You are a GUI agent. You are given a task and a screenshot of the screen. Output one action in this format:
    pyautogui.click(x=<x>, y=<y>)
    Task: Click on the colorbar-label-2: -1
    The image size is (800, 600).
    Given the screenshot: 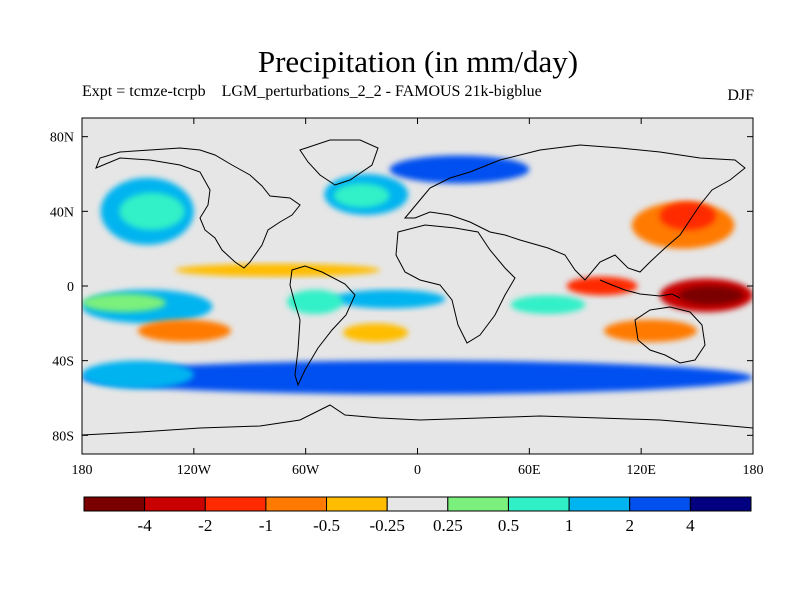 What is the action you would take?
    pyautogui.click(x=266, y=525)
    